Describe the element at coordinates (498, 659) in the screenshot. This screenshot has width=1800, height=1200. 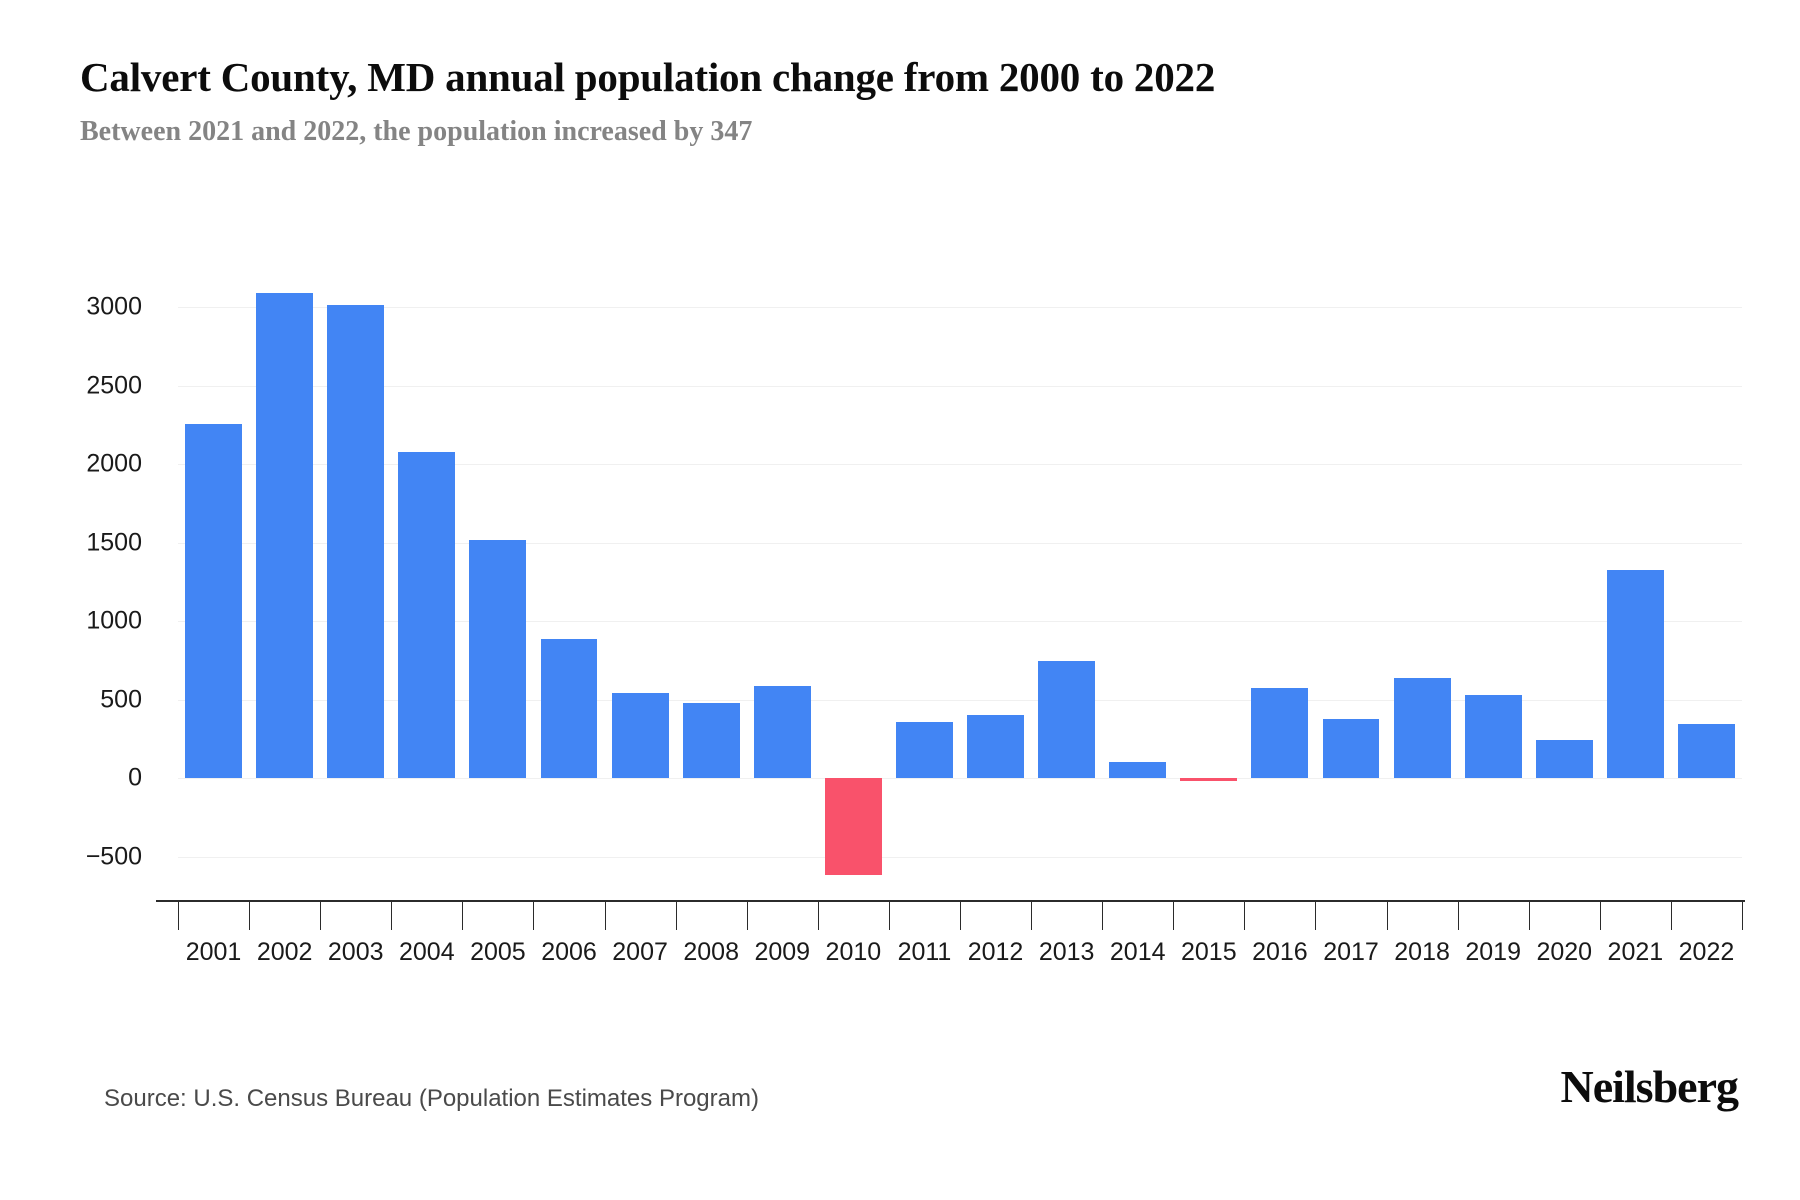
I see `bar-2005` at that location.